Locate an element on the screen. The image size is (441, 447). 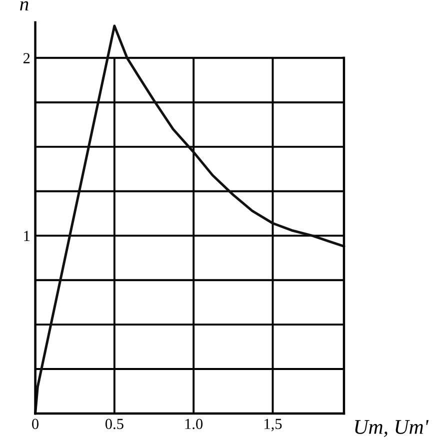
x-tick-label: 1,5 is located at coordinates (273, 425).